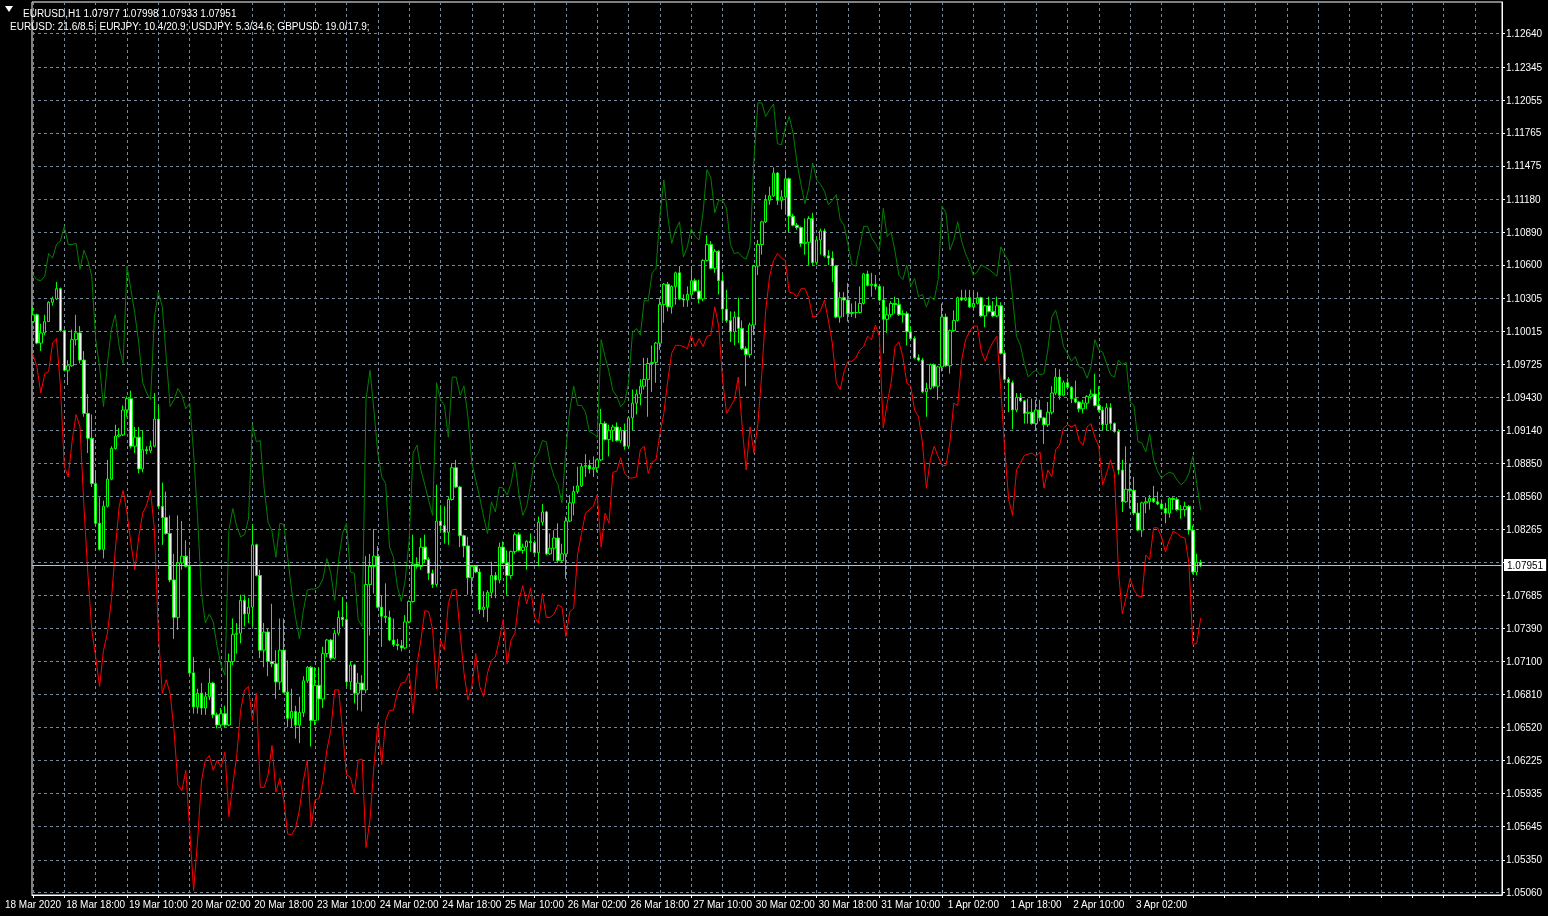 This screenshot has width=1548, height=916. What do you see at coordinates (1524, 100) in the screenshot?
I see `y-tick-label: 1.12055` at bounding box center [1524, 100].